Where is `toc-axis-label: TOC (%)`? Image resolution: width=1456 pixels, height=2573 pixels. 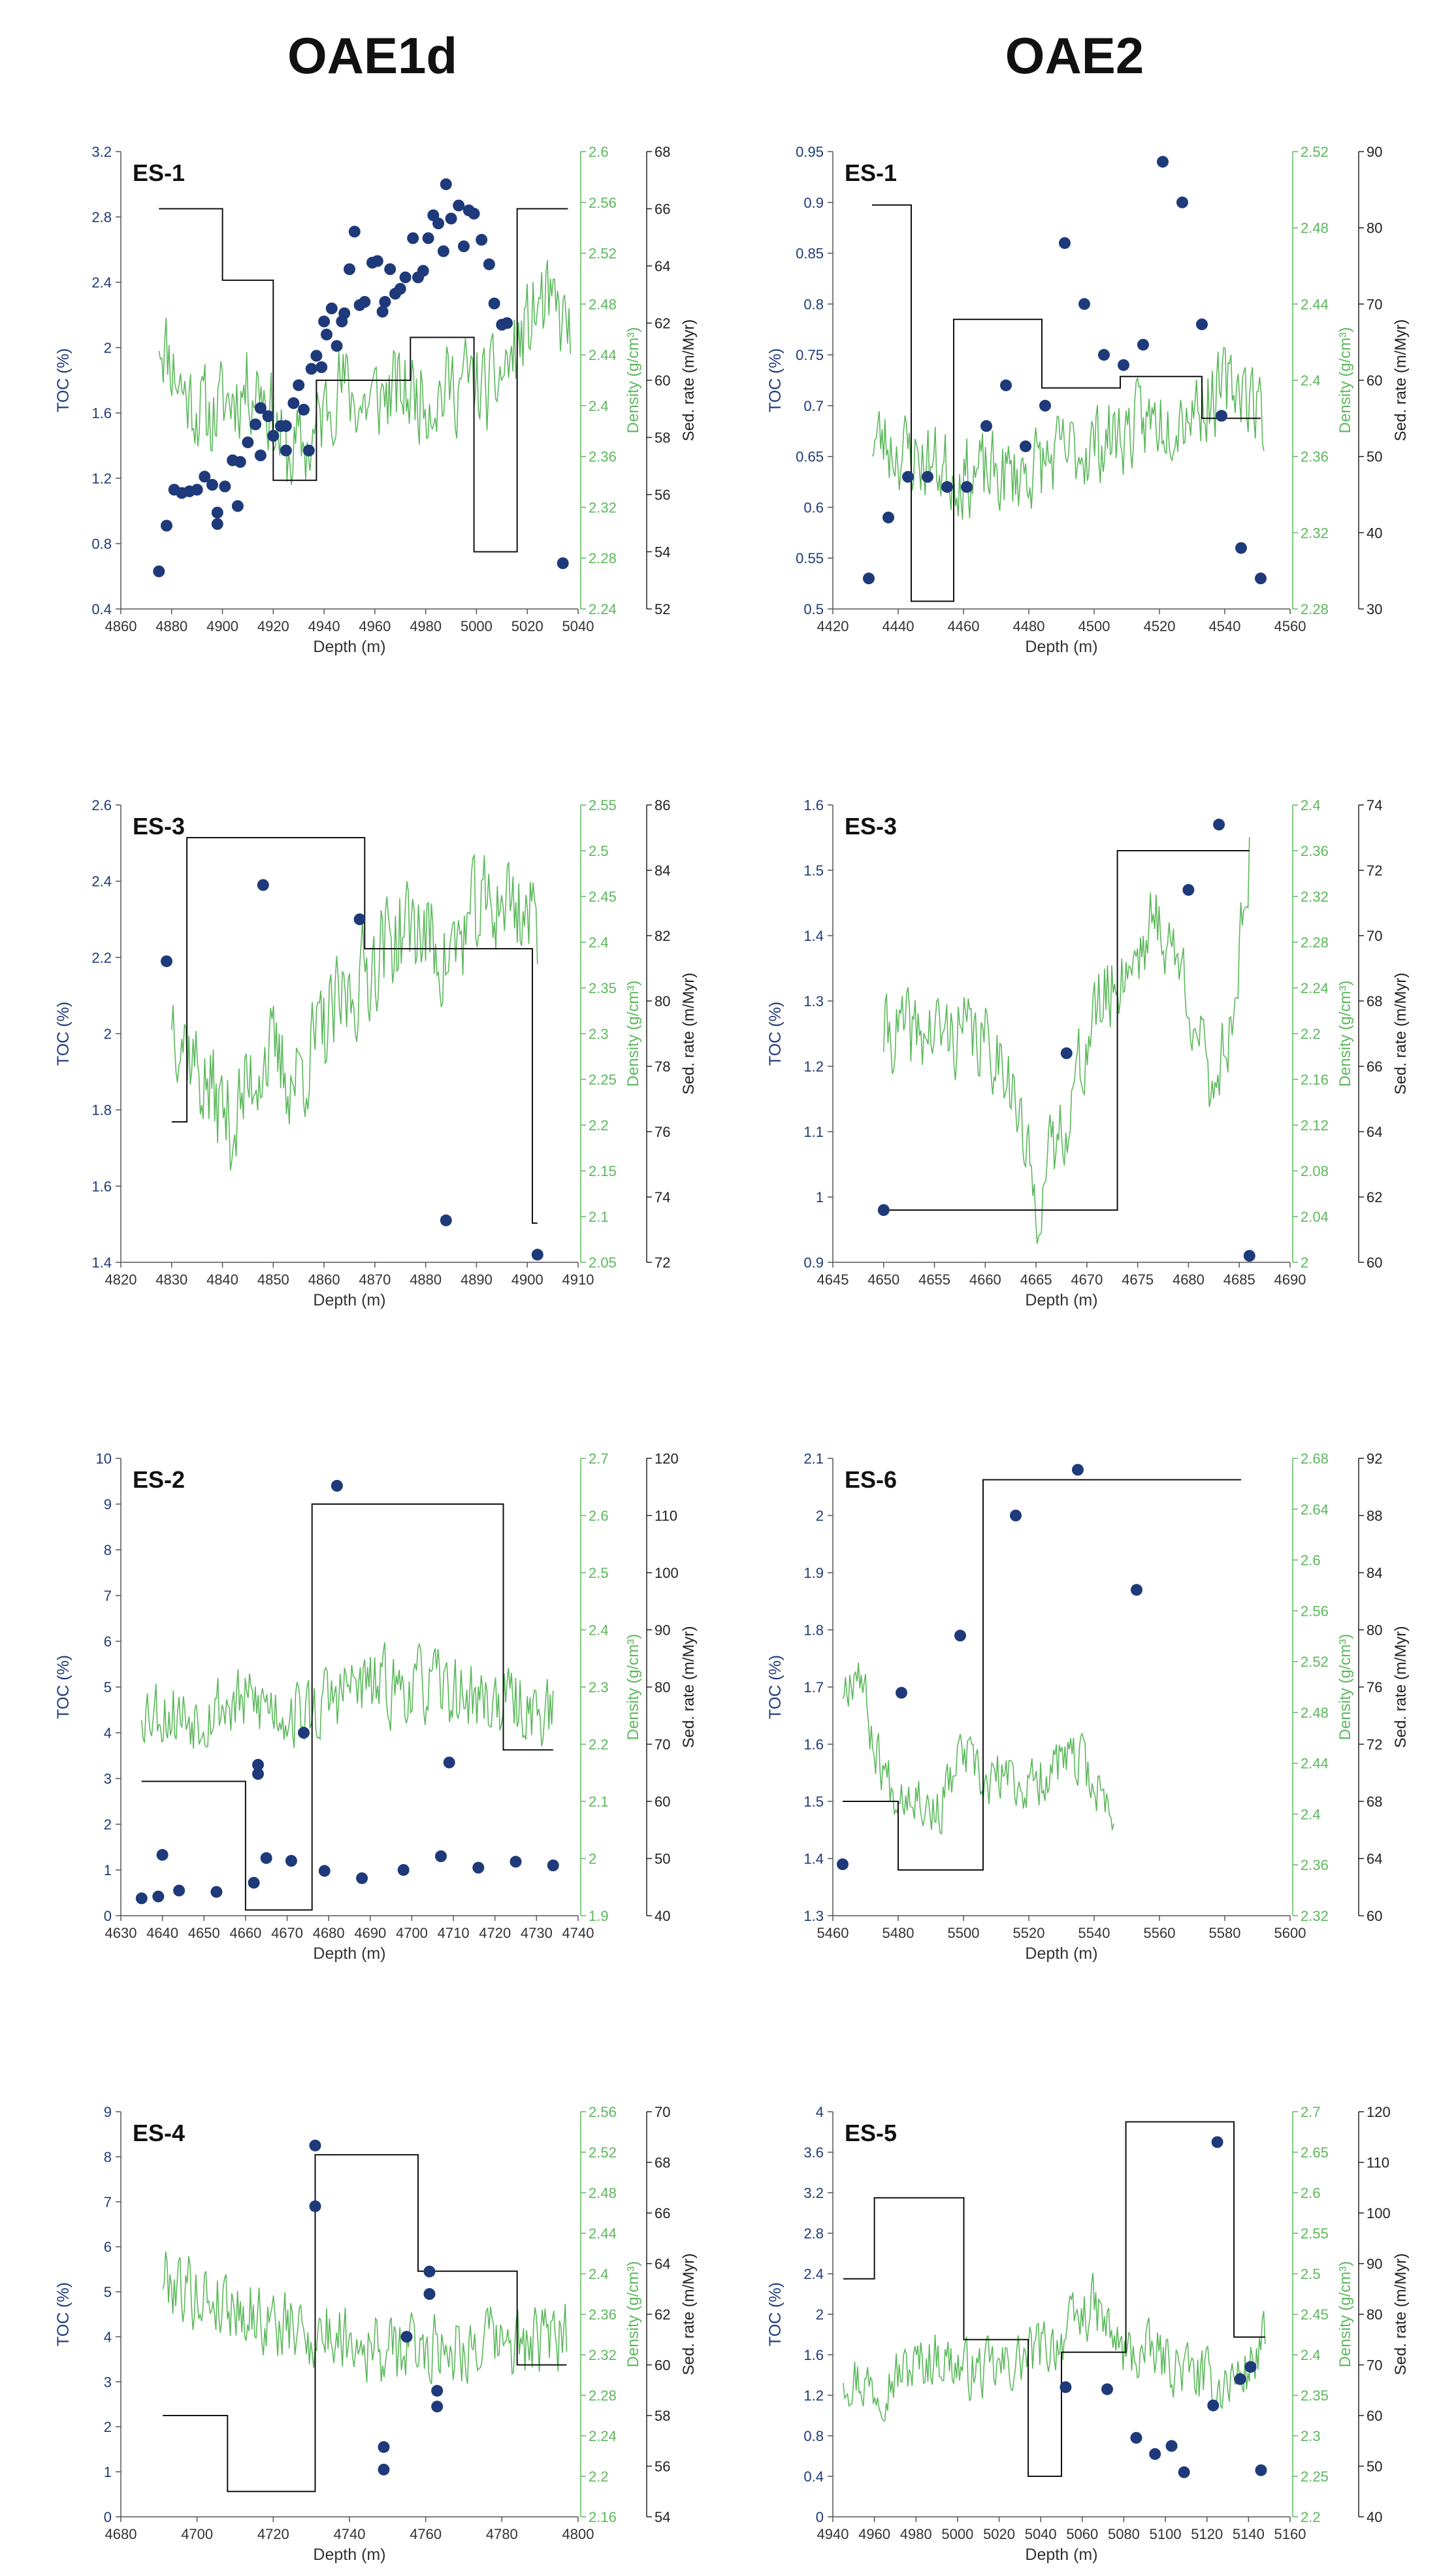
toc-axis-label: TOC (%) is located at coordinates (775, 1687).